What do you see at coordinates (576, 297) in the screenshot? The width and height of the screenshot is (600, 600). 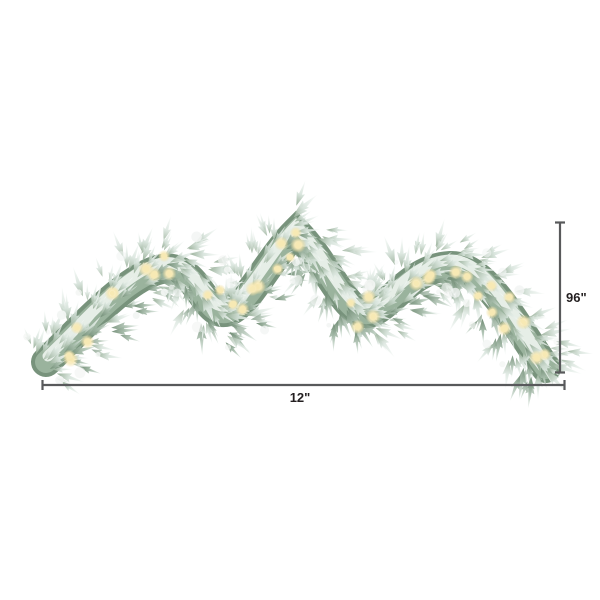 I see `height-dimension-label: 96"` at bounding box center [576, 297].